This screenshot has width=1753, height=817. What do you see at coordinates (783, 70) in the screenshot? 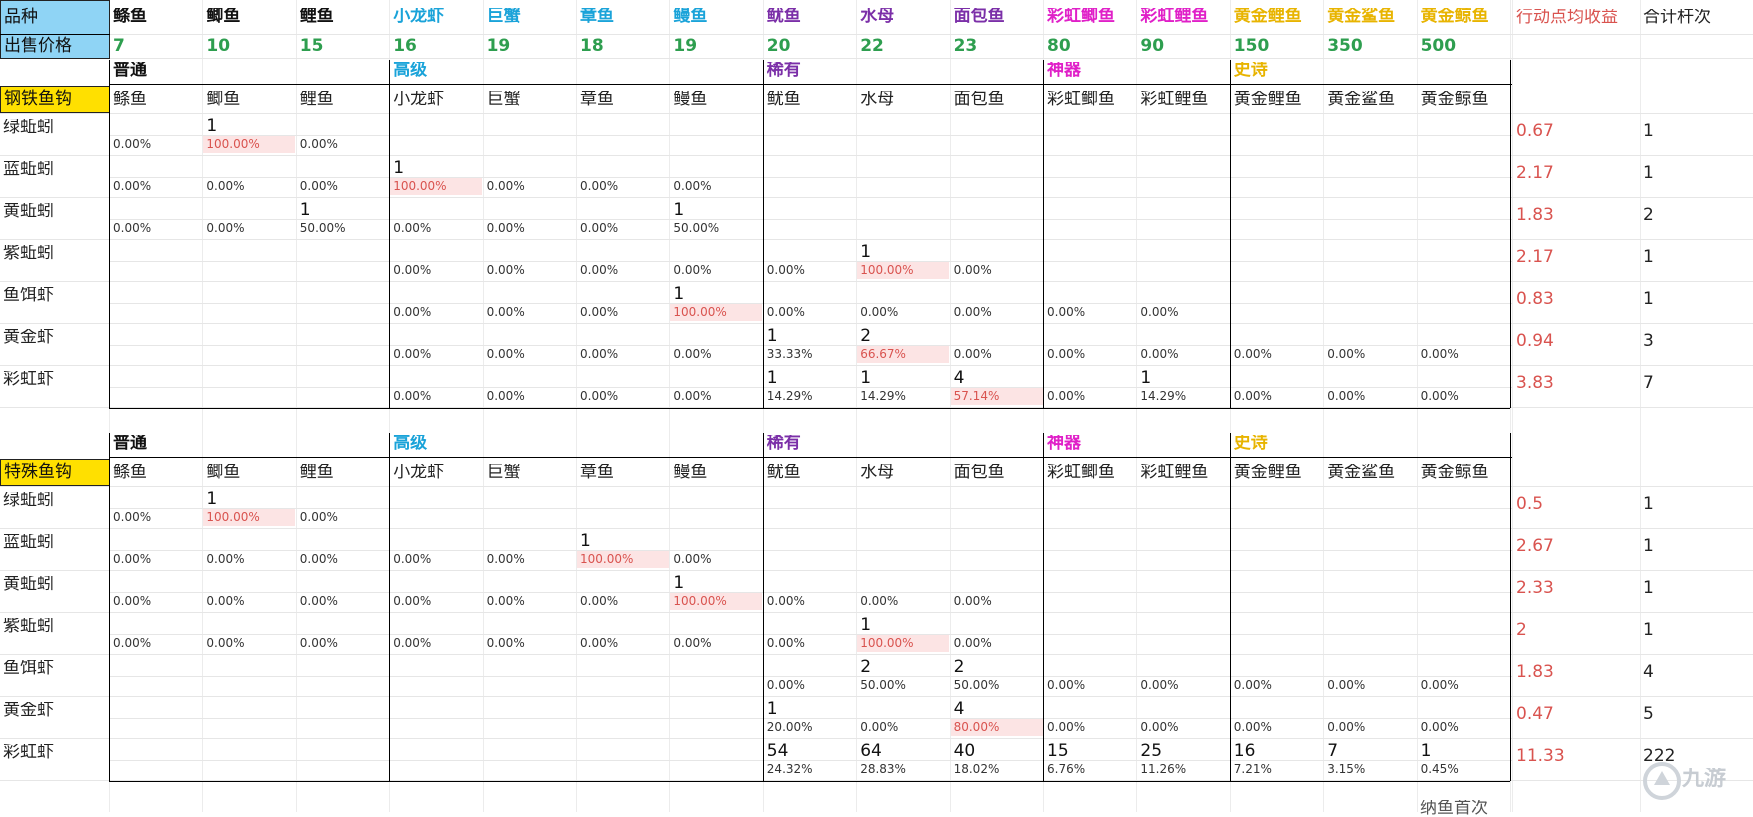
I see `tier-label: 稀有` at bounding box center [783, 70].